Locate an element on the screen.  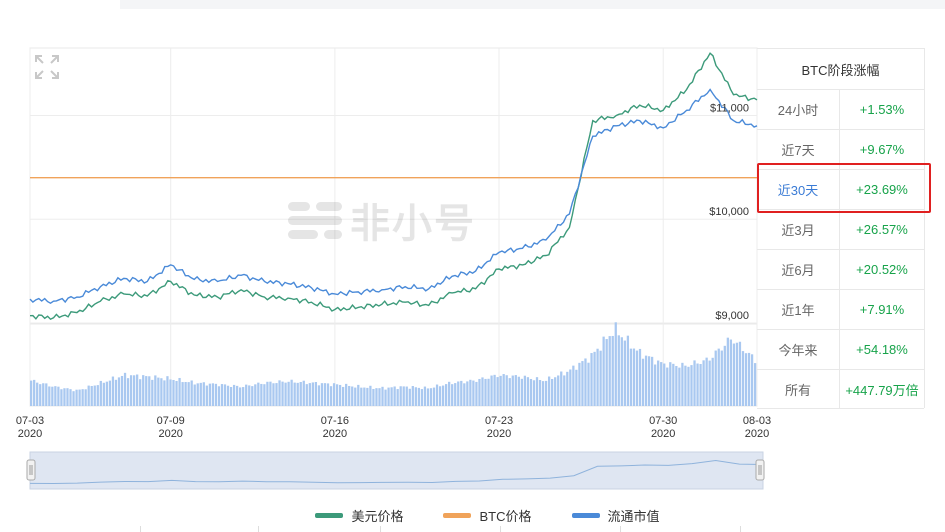
stats-row-ytd: 今年来 +54.18% is located at coordinates (840, 350).